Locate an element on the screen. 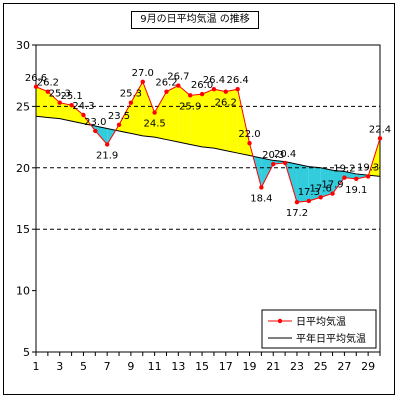 Image resolution: width=400 pixels, height=400 pixels. data-label: 17.9 is located at coordinates (332, 185).